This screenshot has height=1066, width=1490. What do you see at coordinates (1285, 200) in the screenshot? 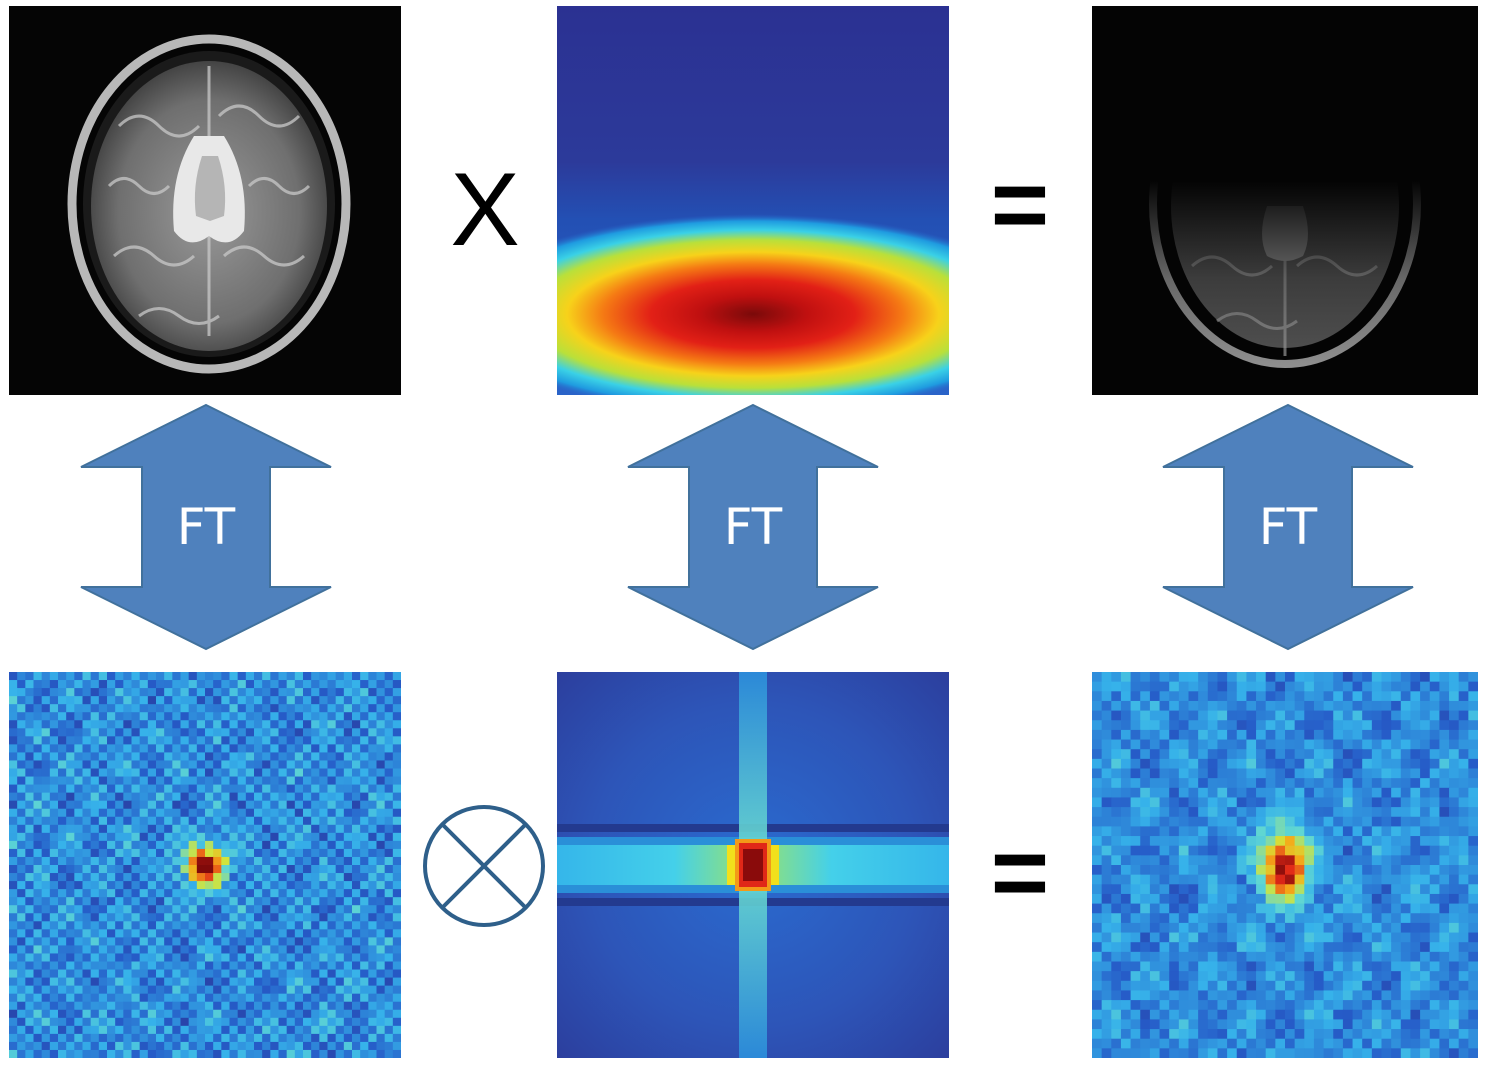
I see `weighted-brain-image` at bounding box center [1285, 200].